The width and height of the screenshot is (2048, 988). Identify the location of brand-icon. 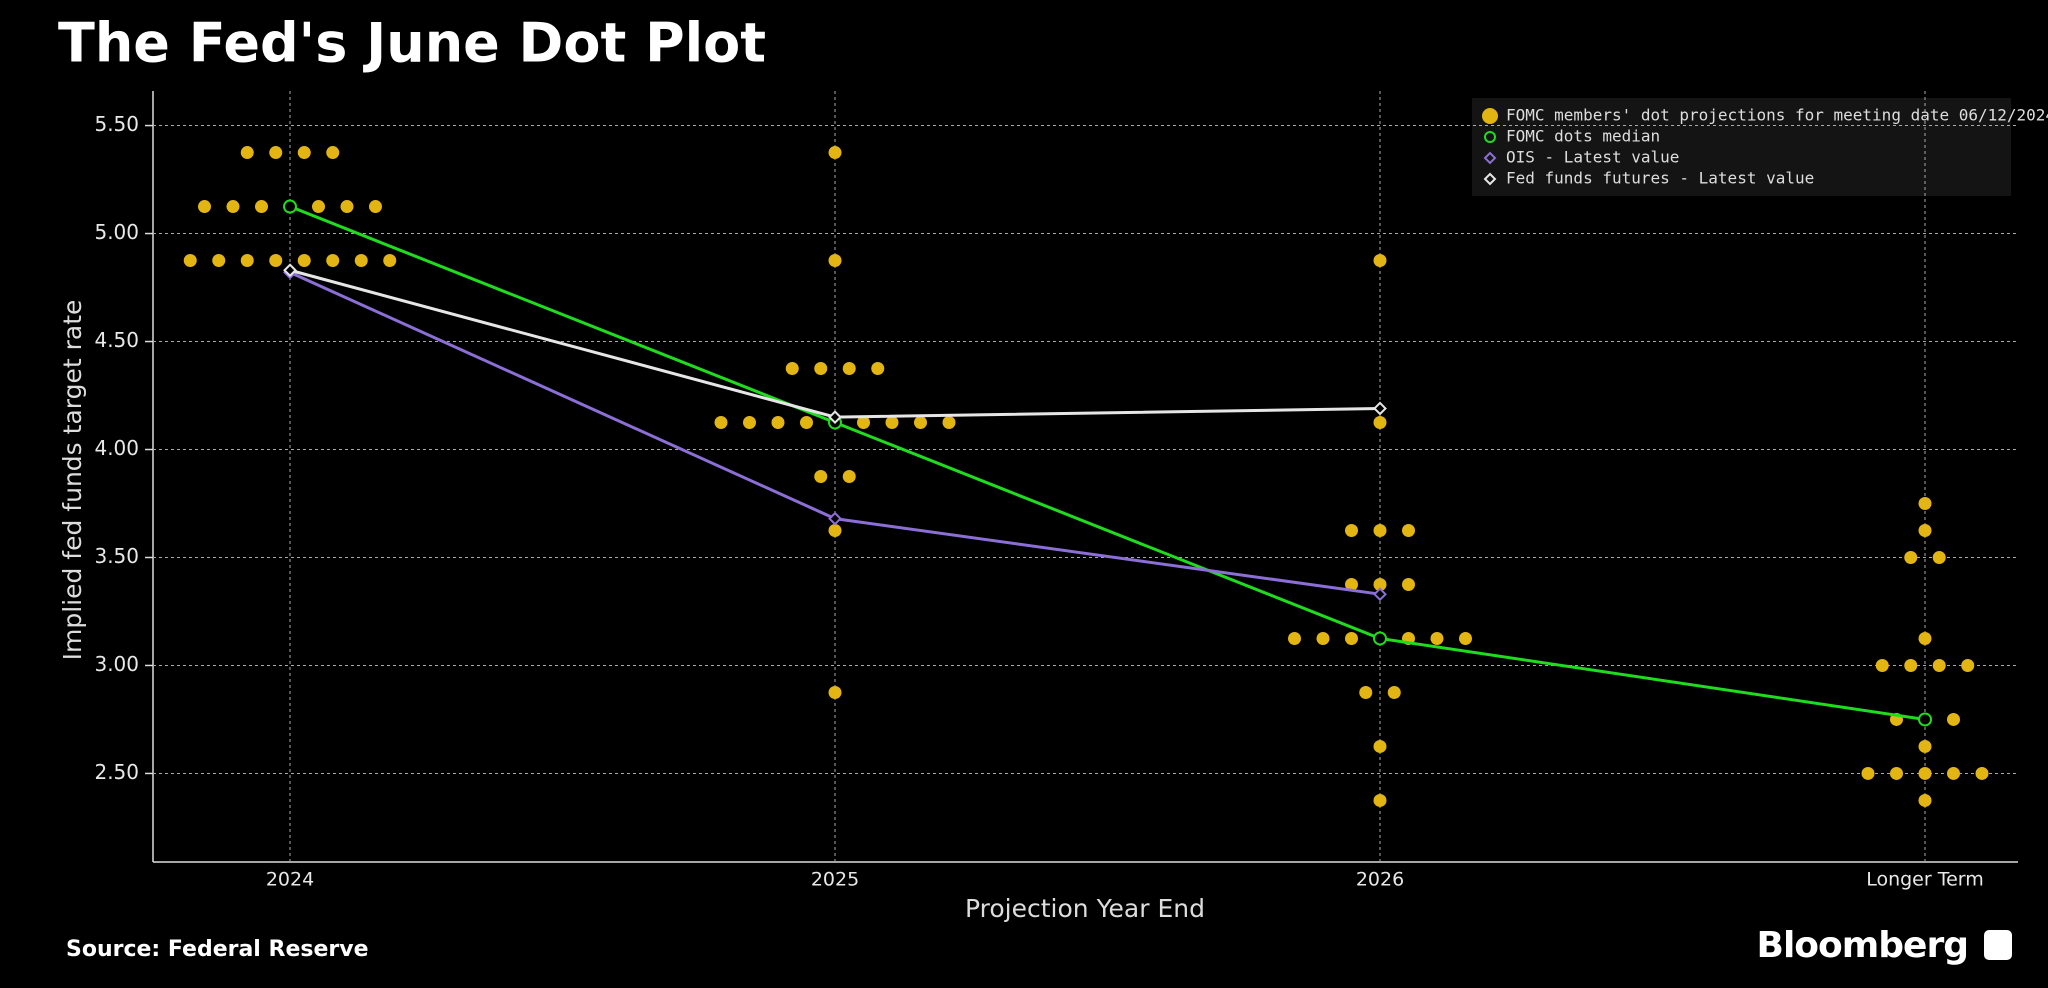
(1998, 945).